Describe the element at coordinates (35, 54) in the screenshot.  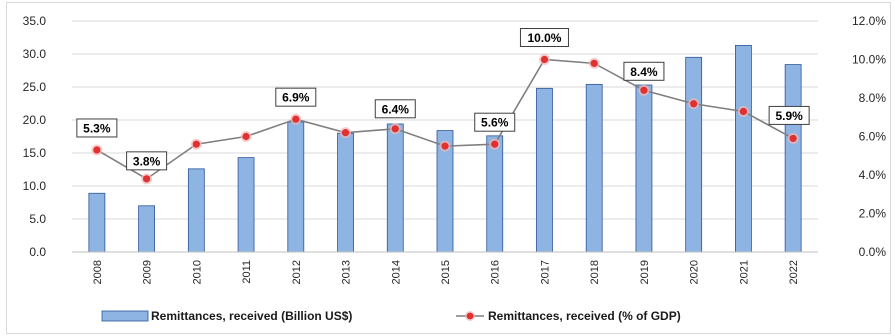
I see `y-left-tick-label: 30.0` at that location.